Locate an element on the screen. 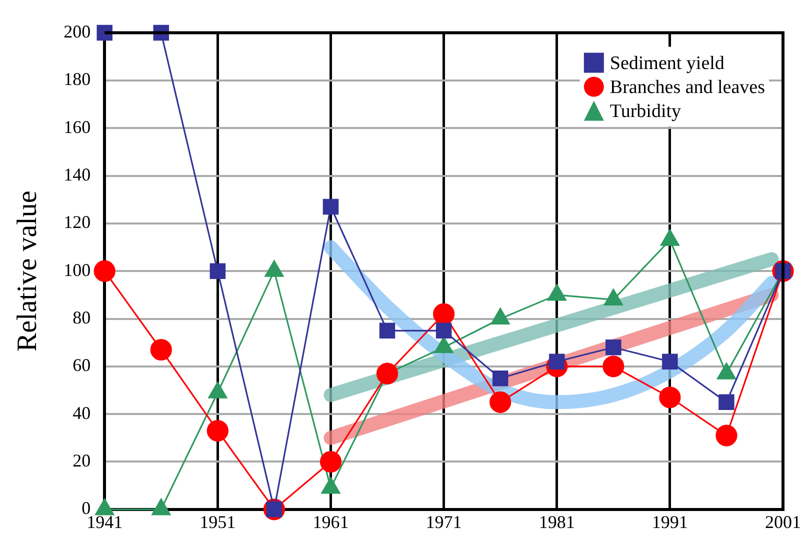 Image resolution: width=812 pixels, height=545 pixels. y-tick-label: 60 is located at coordinates (81, 365).